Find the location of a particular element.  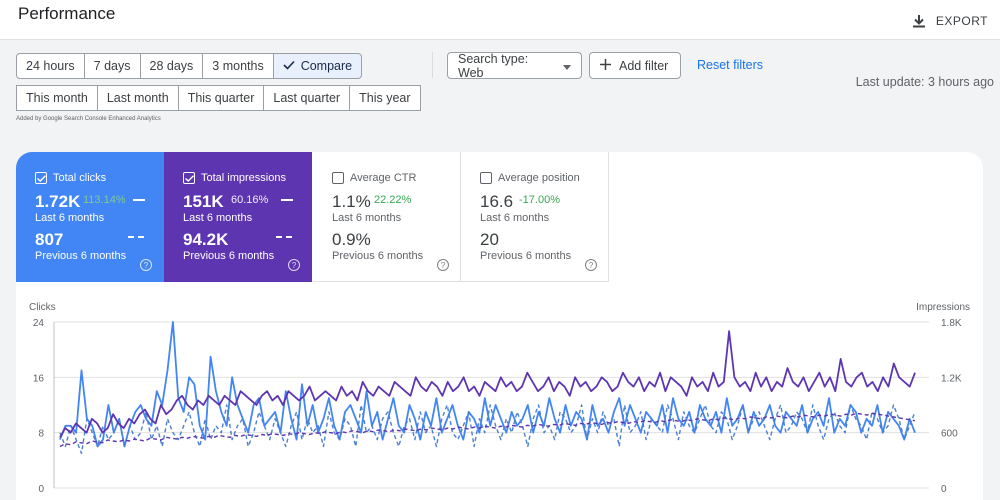

check-icon is located at coordinates (289, 66).